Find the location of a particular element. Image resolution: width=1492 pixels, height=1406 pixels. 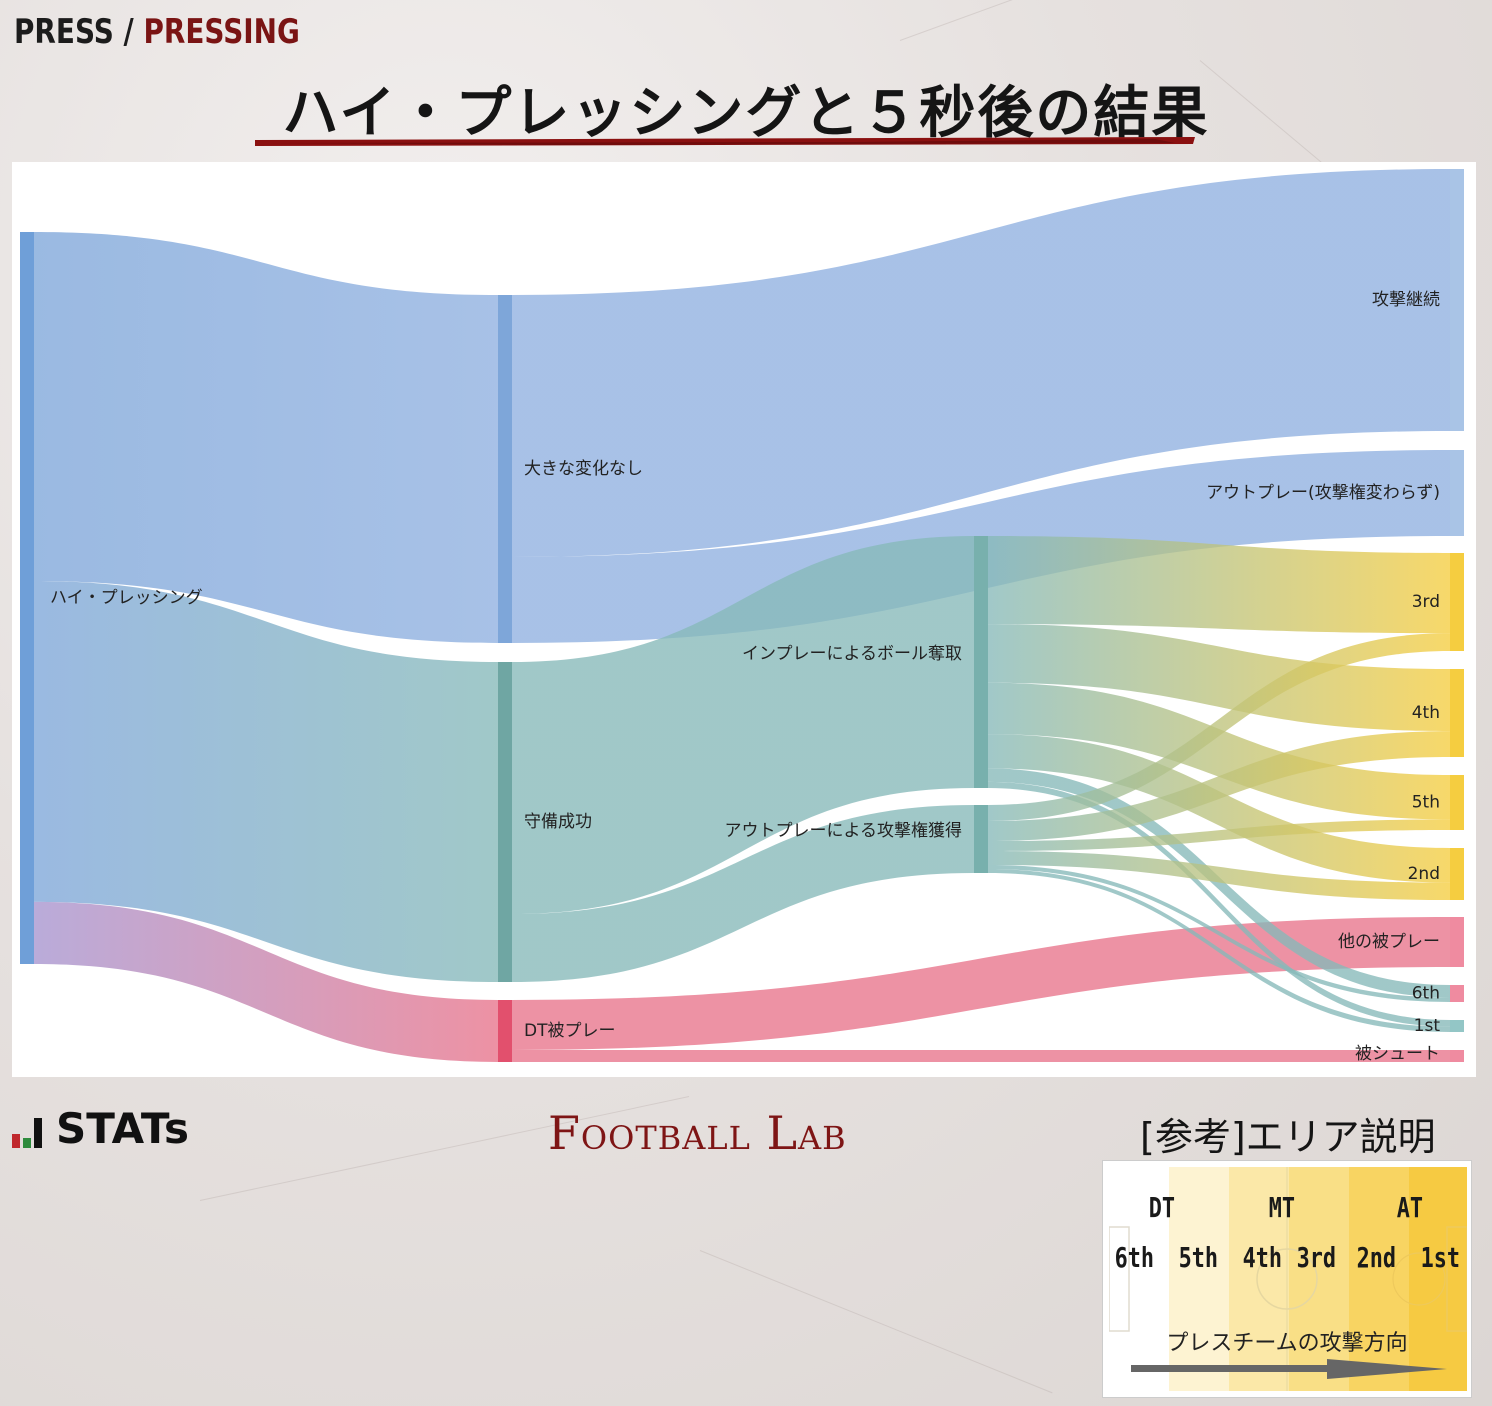

link-op-to-z5 is located at coordinates (1219, 835).